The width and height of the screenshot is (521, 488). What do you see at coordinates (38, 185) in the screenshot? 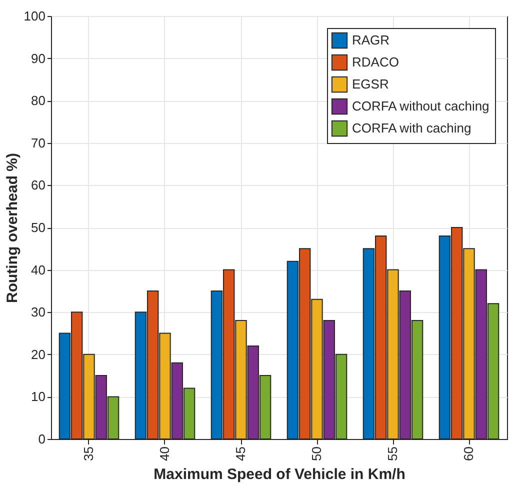
I see `y-tick-label: 60` at bounding box center [38, 185].